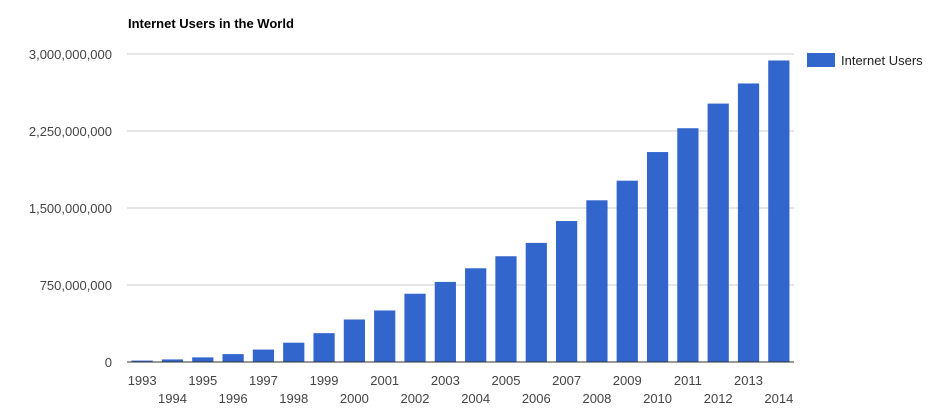  Describe the element at coordinates (688, 380) in the screenshot. I see `x-tick-label: 2011` at that location.